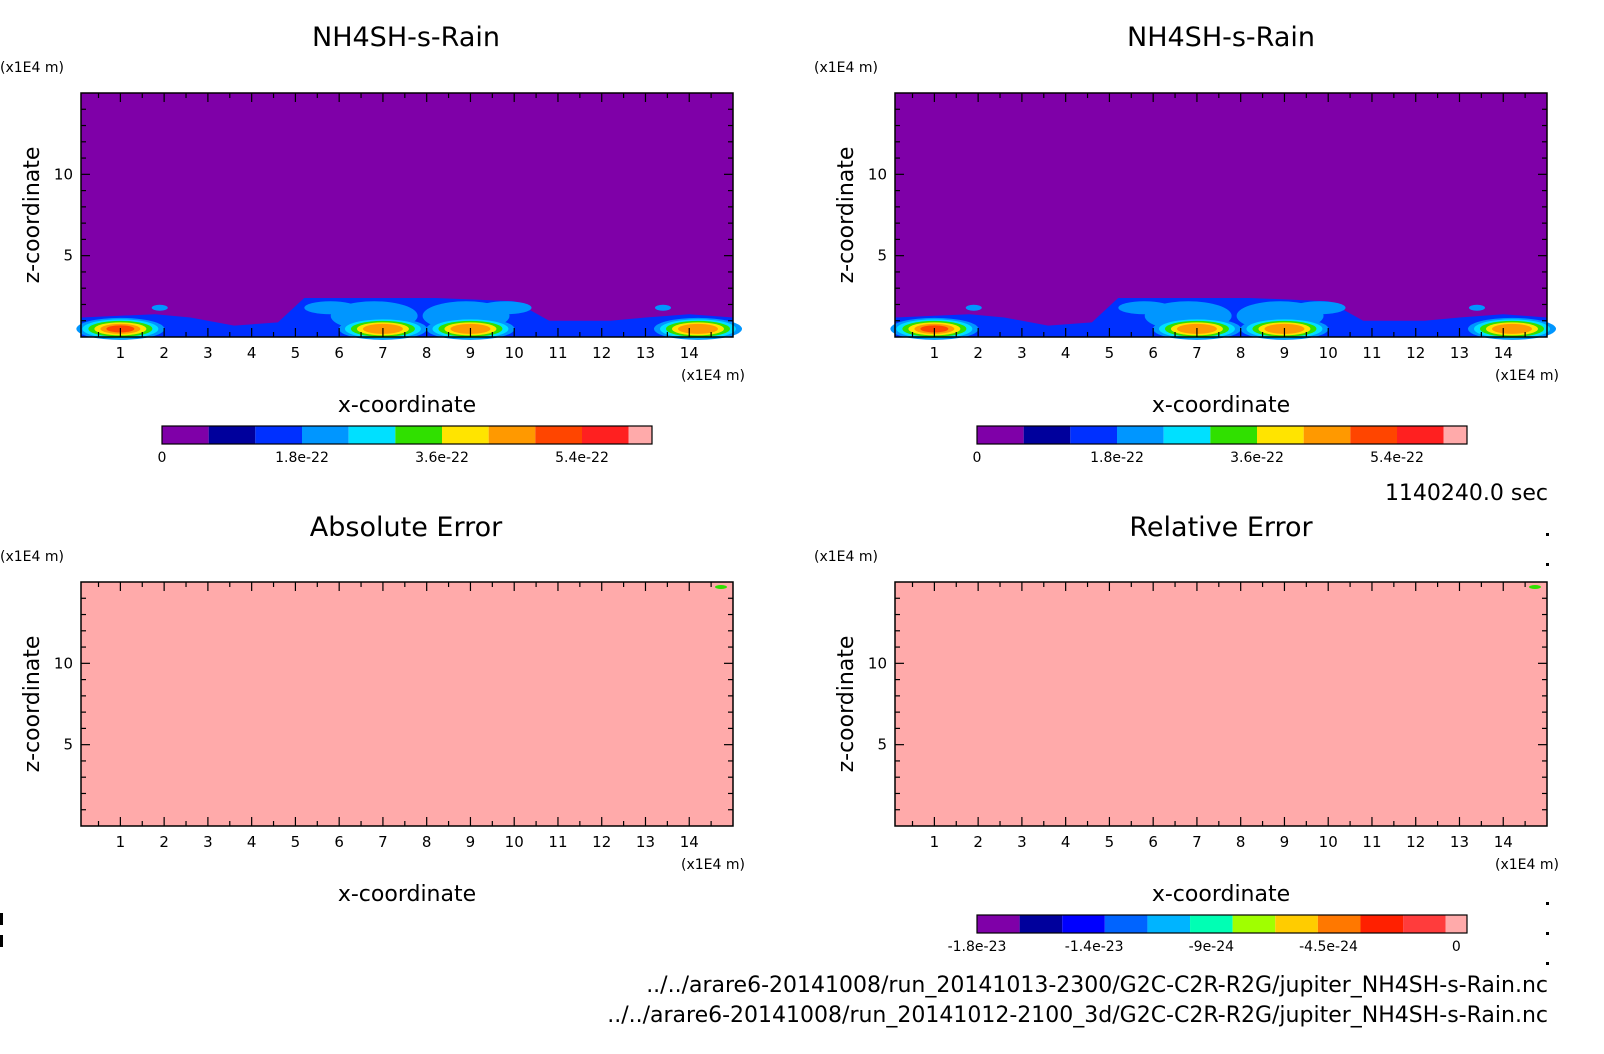 The height and width of the screenshot is (1054, 1604). Describe the element at coordinates (1220, 445) in the screenshot. I see `colorbar: 0 1.8e-22 3.6e-22 5.4e-22` at that location.